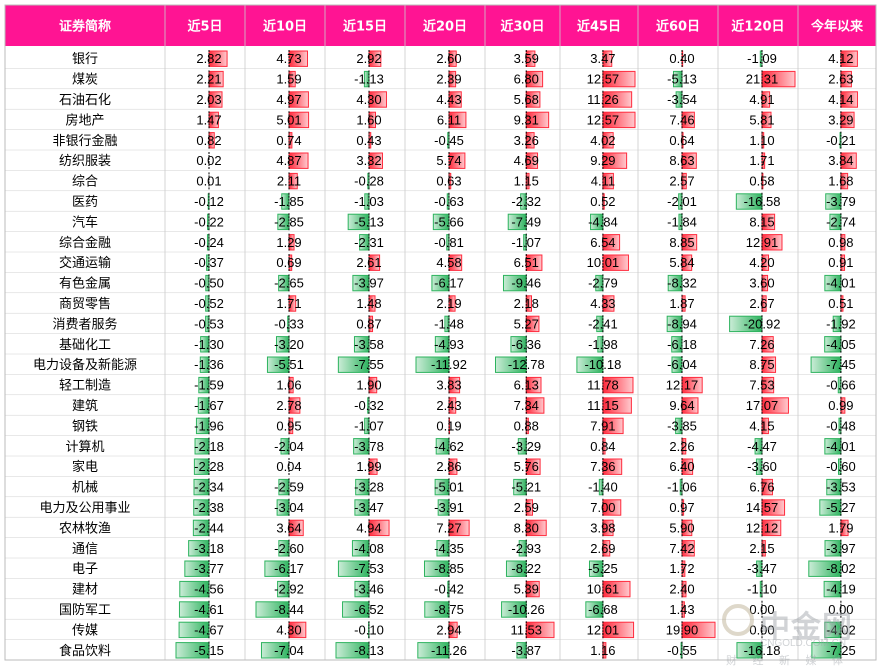  Describe the element at coordinates (369, 181) in the screenshot. I see `cell-value: -0.28` at that location.